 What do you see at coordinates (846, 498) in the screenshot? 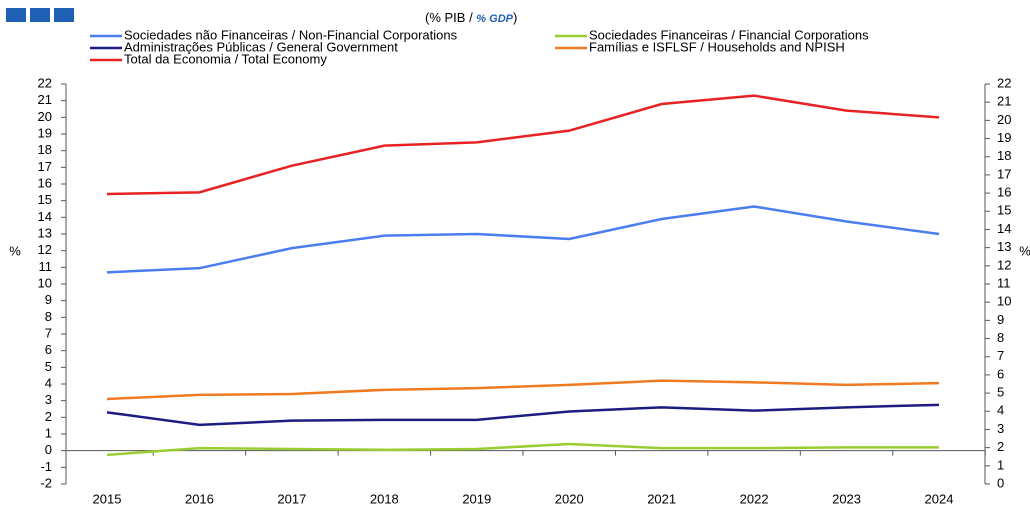
I see `x-tick-label: 2023` at bounding box center [846, 498].